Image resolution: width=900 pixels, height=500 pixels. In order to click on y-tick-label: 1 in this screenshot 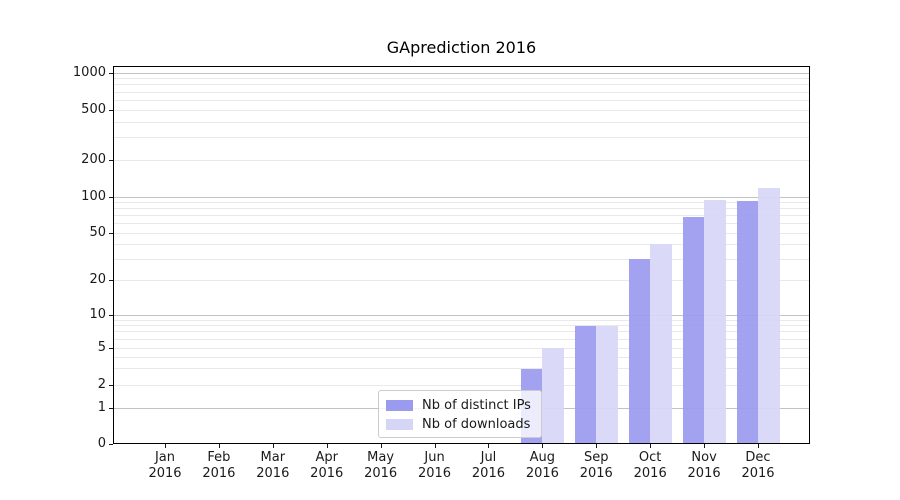, I will do `click(101, 407)`.